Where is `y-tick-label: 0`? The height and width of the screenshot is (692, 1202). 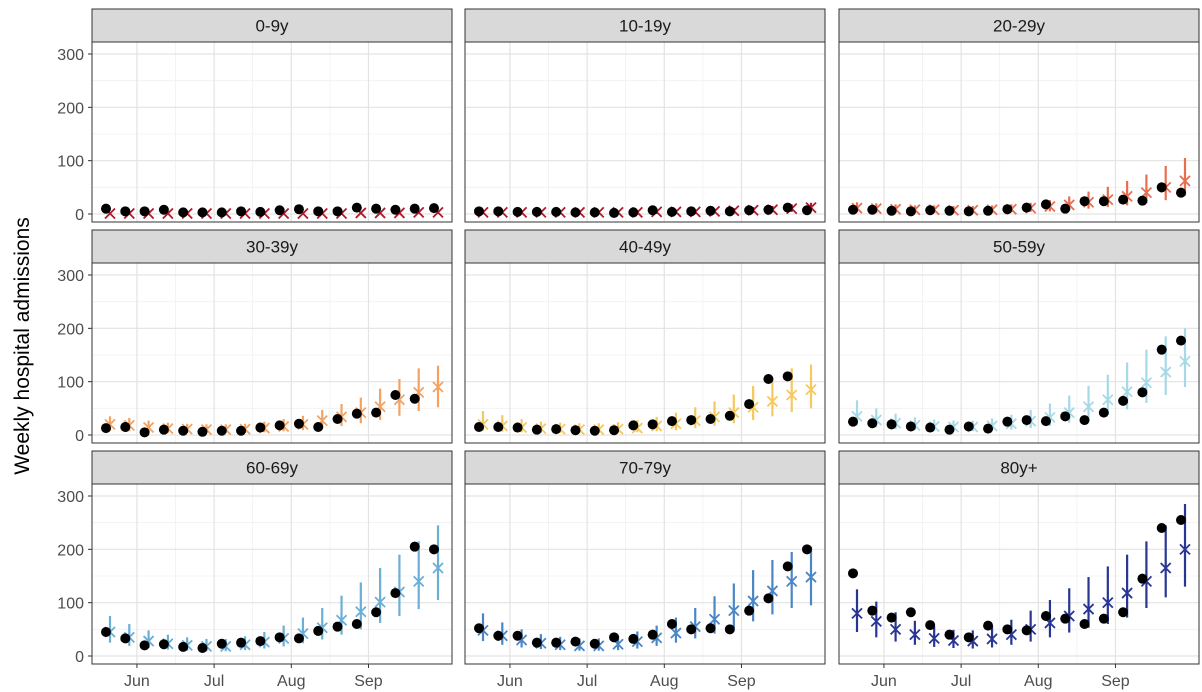 y-tick-label: 0 is located at coordinates (79, 215).